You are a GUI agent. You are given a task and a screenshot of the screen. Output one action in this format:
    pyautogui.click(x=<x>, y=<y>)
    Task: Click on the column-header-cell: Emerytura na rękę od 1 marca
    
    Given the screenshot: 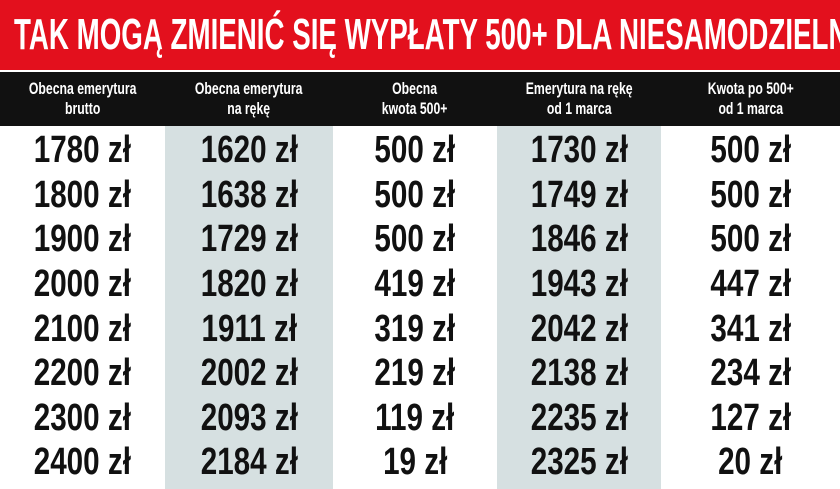 What is the action you would take?
    pyautogui.click(x=579, y=99)
    